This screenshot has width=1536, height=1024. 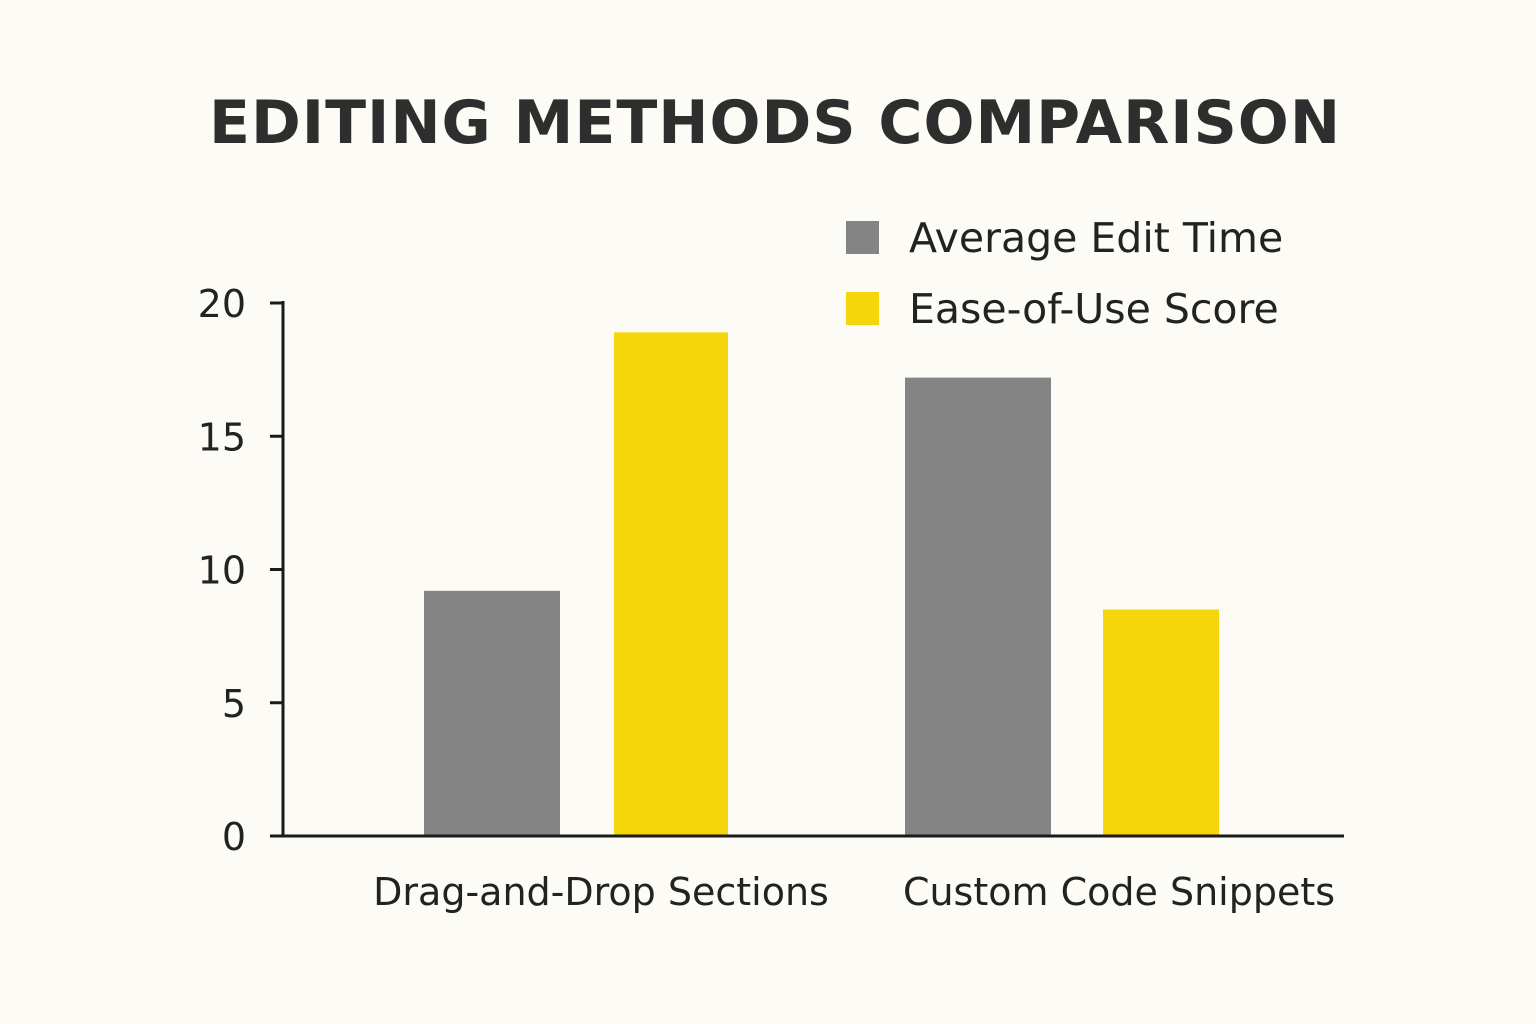 I want to click on y-ticks: 0 5 10 15 20, so click(x=240, y=570).